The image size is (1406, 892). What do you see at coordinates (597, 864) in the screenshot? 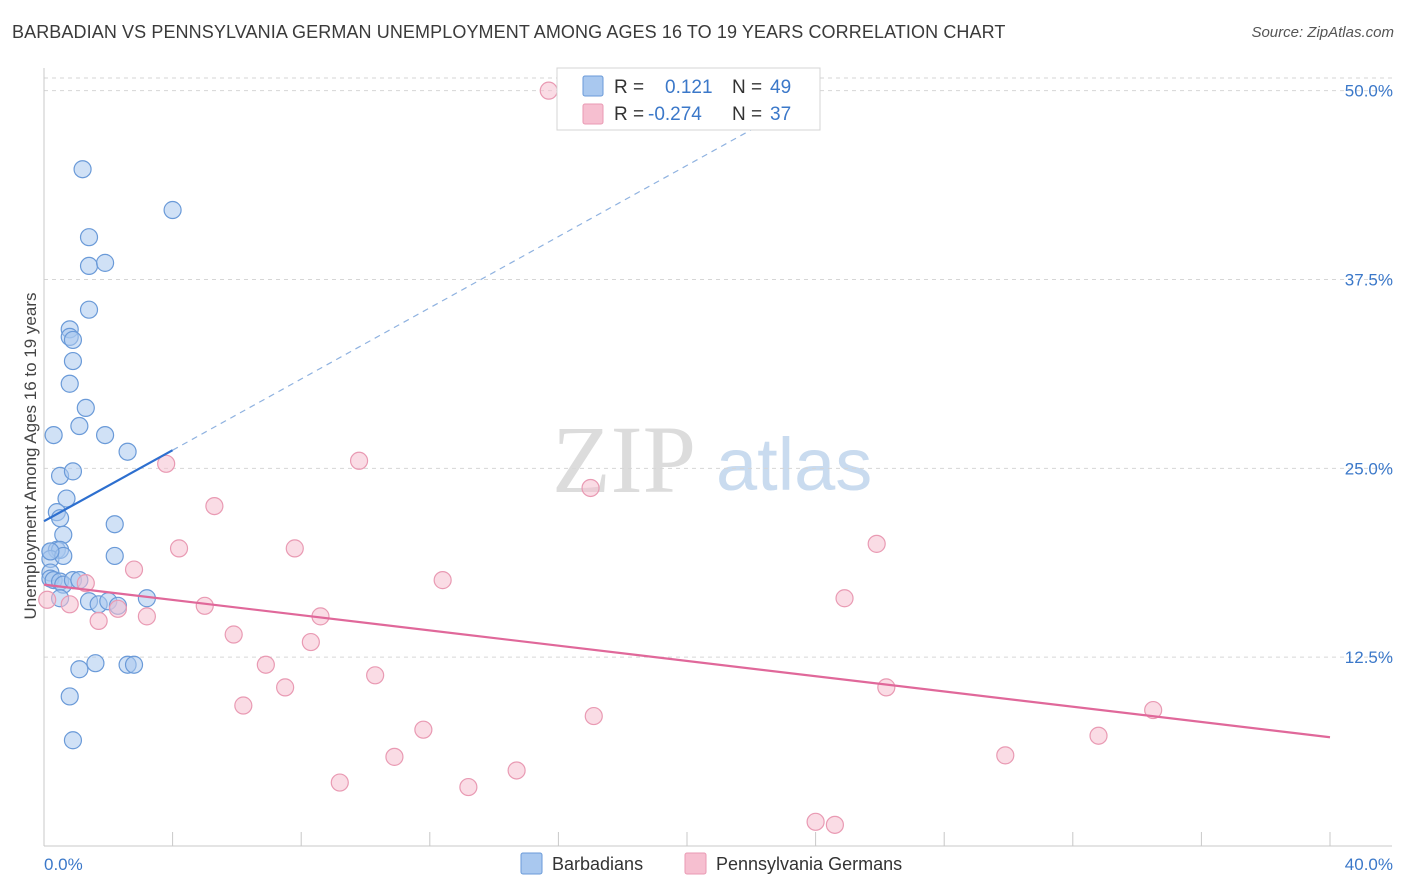
I see `legend-label-barbadians: Barbadians` at bounding box center [597, 864].